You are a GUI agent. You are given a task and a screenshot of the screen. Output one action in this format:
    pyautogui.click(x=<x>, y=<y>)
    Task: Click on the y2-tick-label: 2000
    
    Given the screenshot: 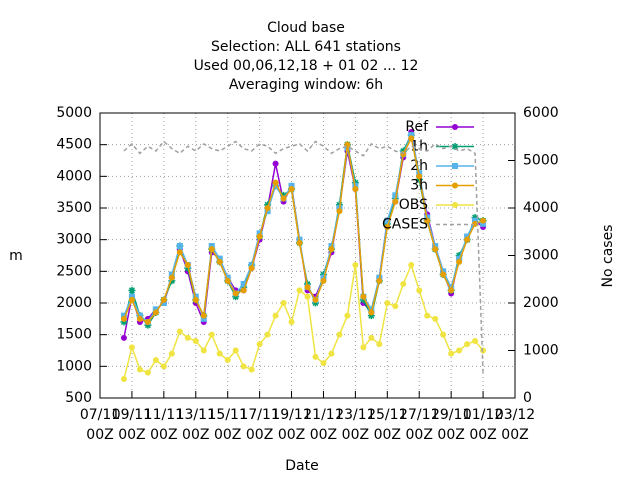 What is the action you would take?
    pyautogui.click(x=541, y=303)
    